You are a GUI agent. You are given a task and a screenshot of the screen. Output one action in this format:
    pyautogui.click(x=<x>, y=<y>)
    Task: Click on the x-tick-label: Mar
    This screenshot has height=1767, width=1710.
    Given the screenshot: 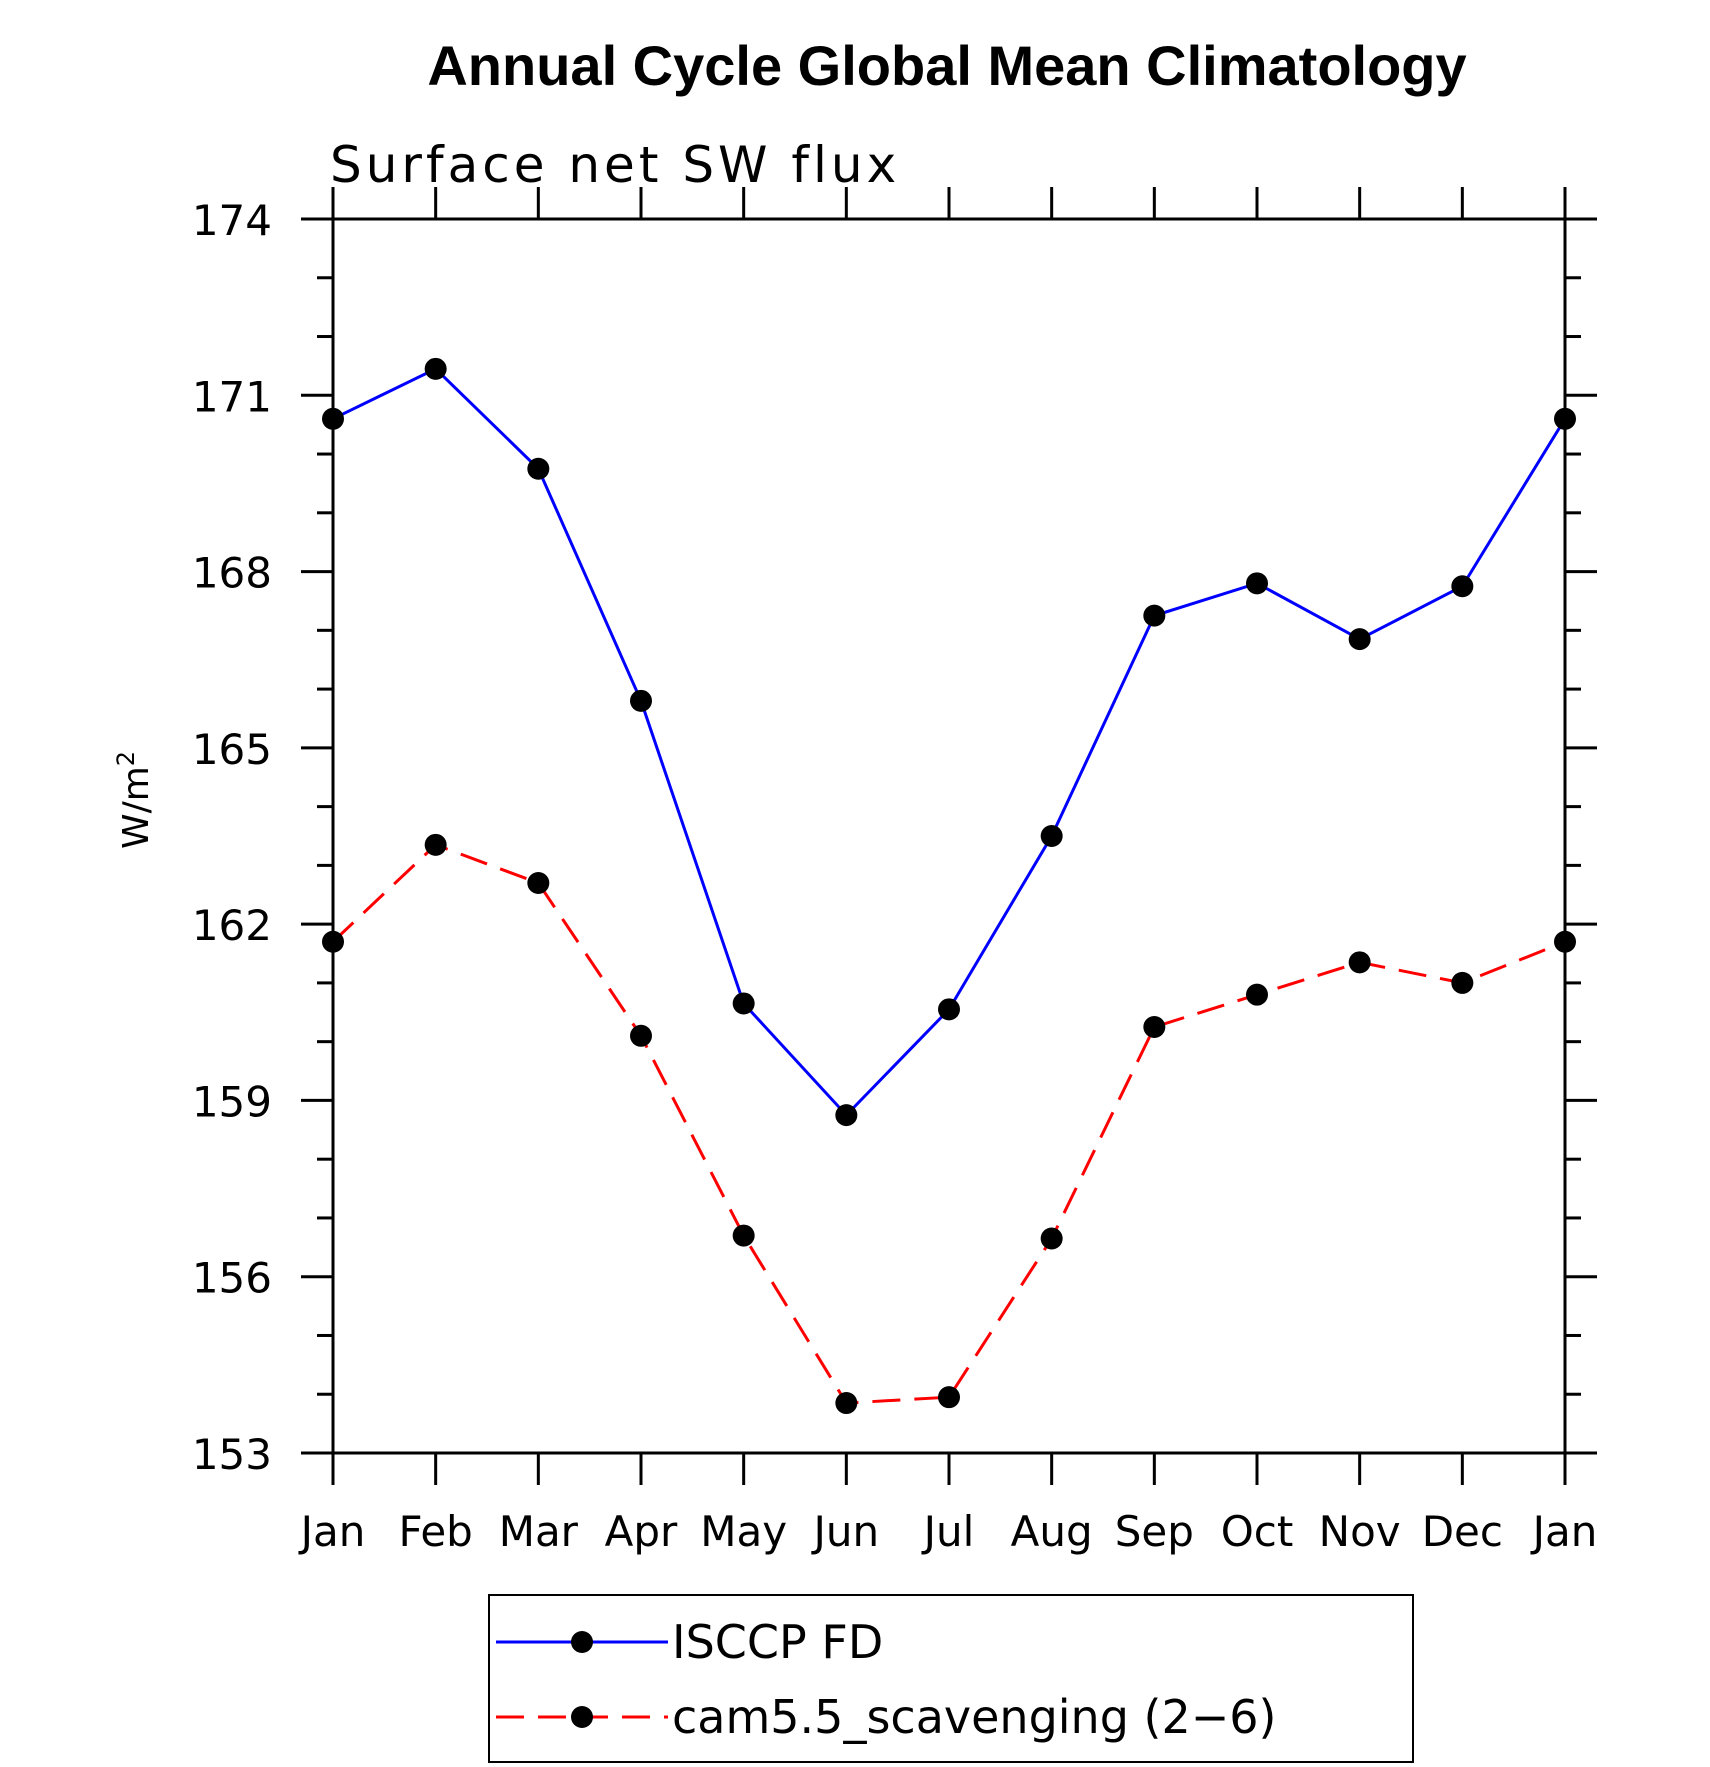 What is the action you would take?
    pyautogui.click(x=539, y=1531)
    